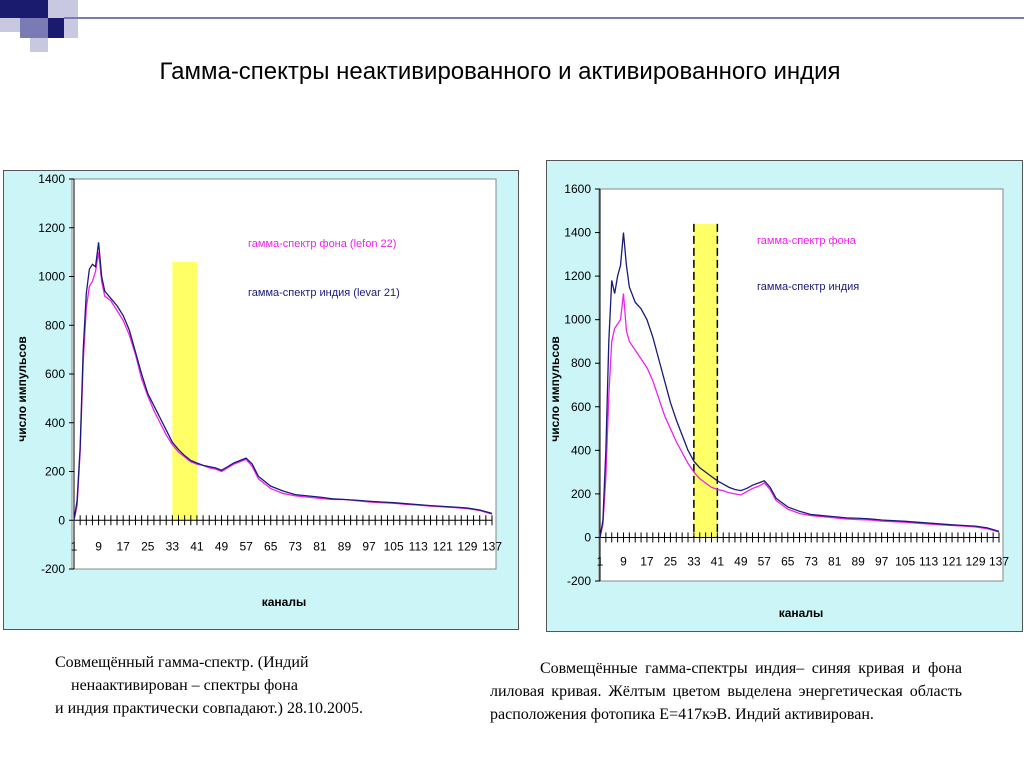 The width and height of the screenshot is (1024, 768). I want to click on legend-indium: гамма-спектр индия (levar 21), so click(324, 293).